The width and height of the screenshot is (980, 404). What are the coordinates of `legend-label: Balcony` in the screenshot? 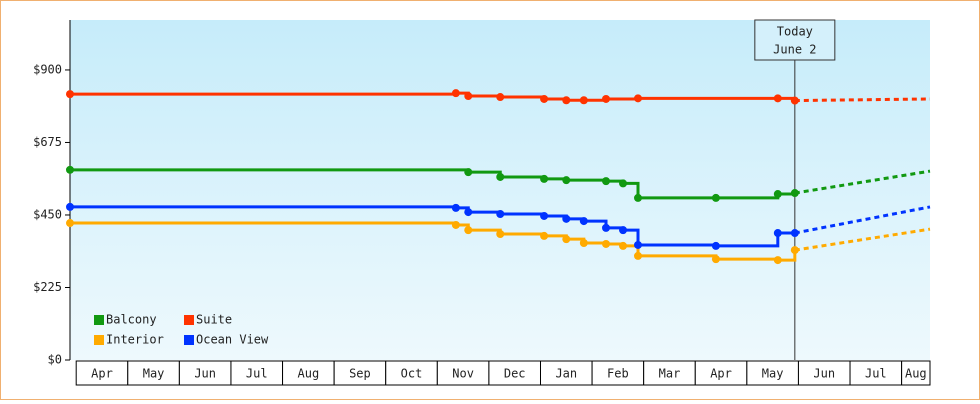 It's located at (131, 320).